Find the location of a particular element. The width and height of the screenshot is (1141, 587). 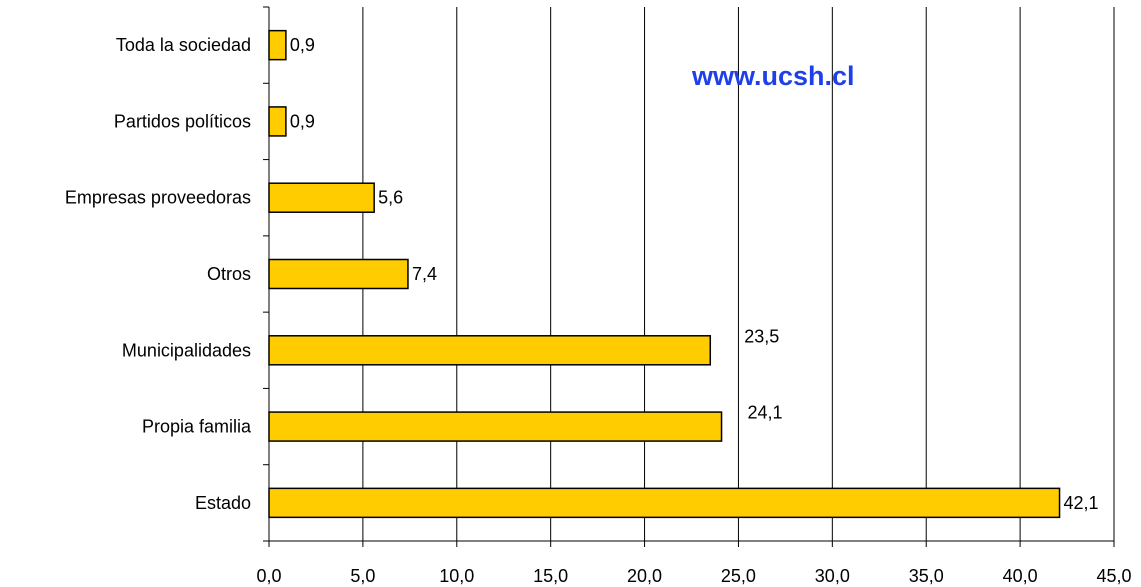

x-tick-label: 20,0 is located at coordinates (644, 576).